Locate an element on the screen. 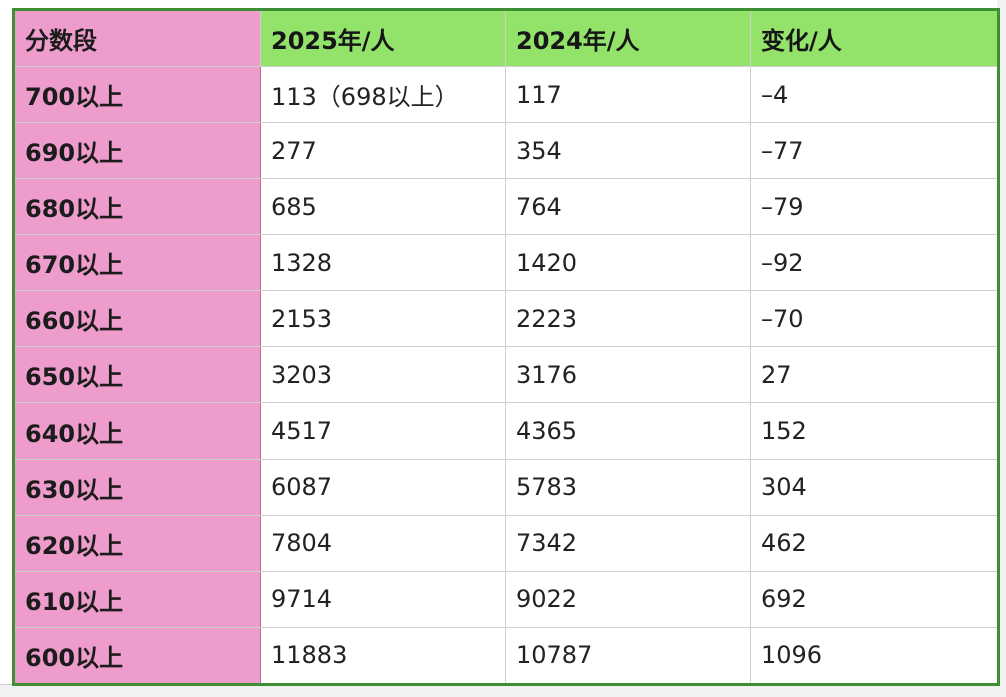  change-cell: –70 is located at coordinates (874, 319).